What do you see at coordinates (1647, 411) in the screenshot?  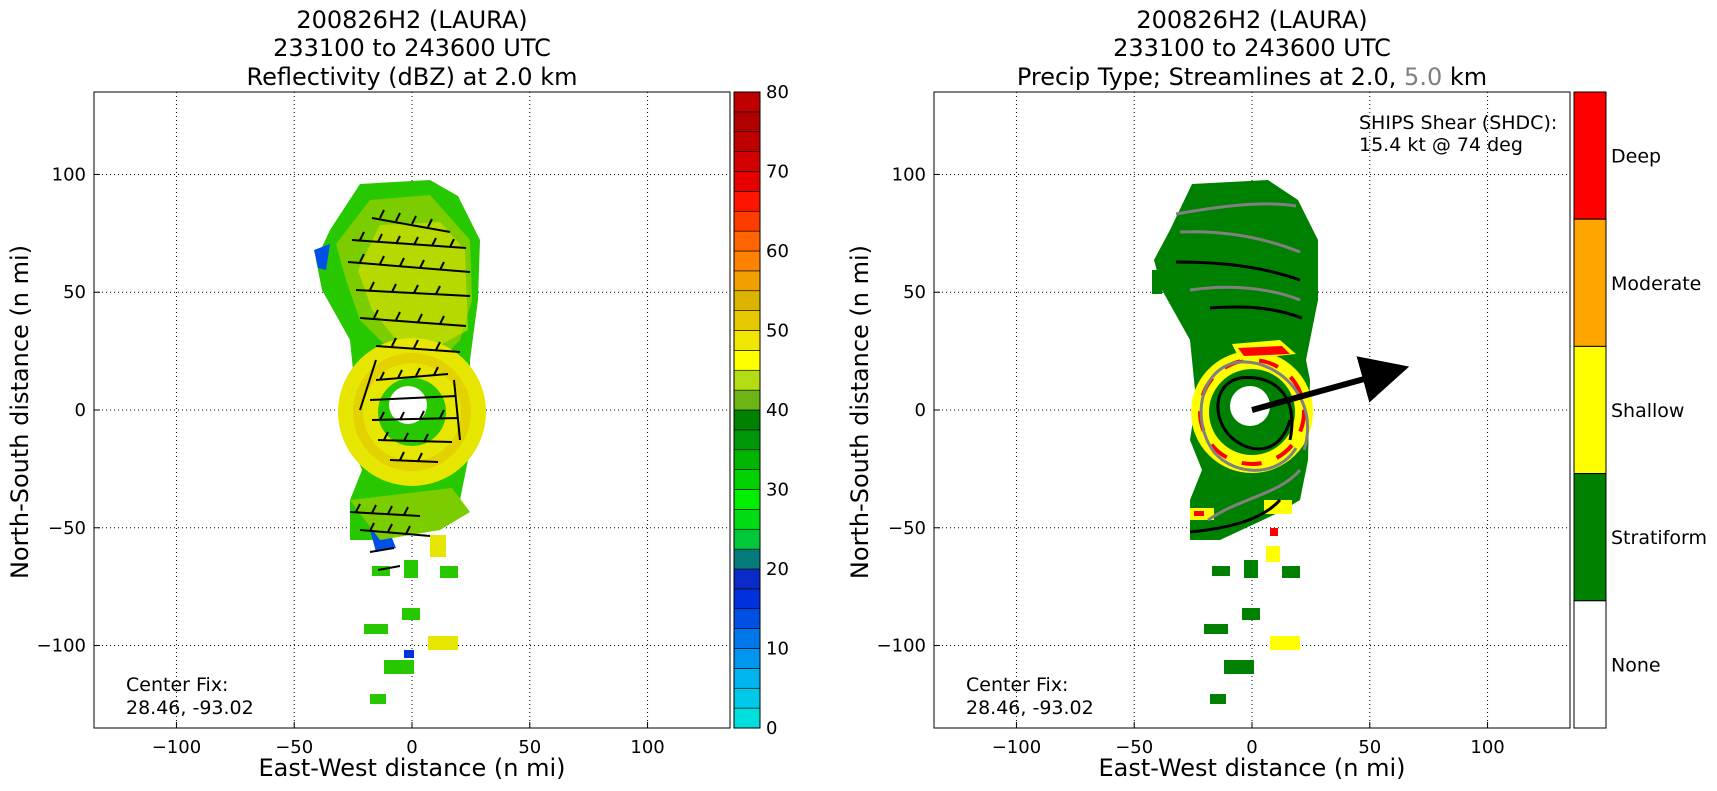 I see `category-label: Shallow` at bounding box center [1647, 411].